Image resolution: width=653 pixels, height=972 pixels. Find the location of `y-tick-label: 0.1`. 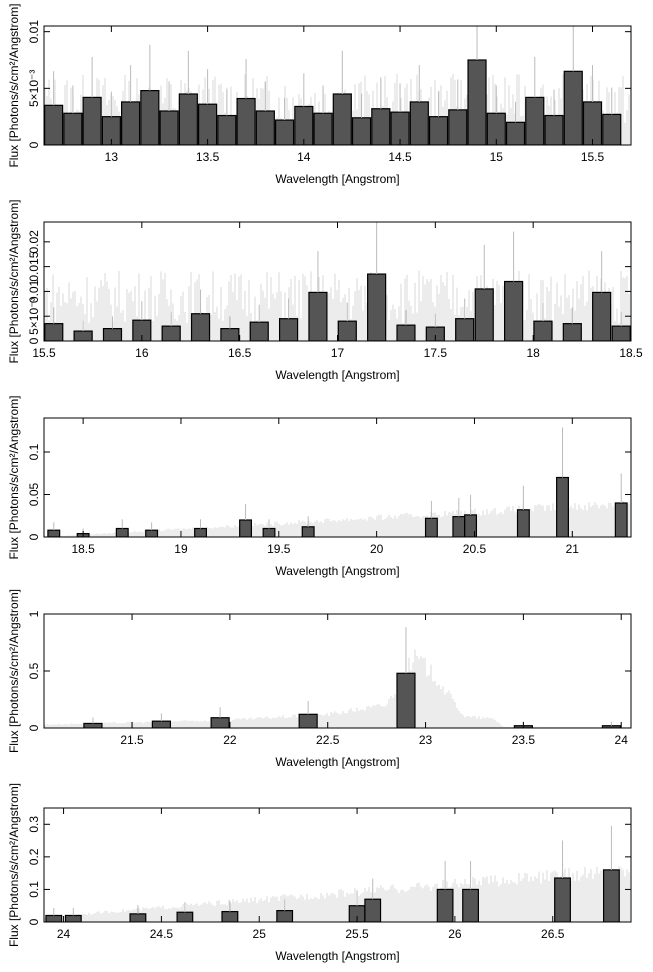

y-tick-label: 0.1 is located at coordinates (34, 451).